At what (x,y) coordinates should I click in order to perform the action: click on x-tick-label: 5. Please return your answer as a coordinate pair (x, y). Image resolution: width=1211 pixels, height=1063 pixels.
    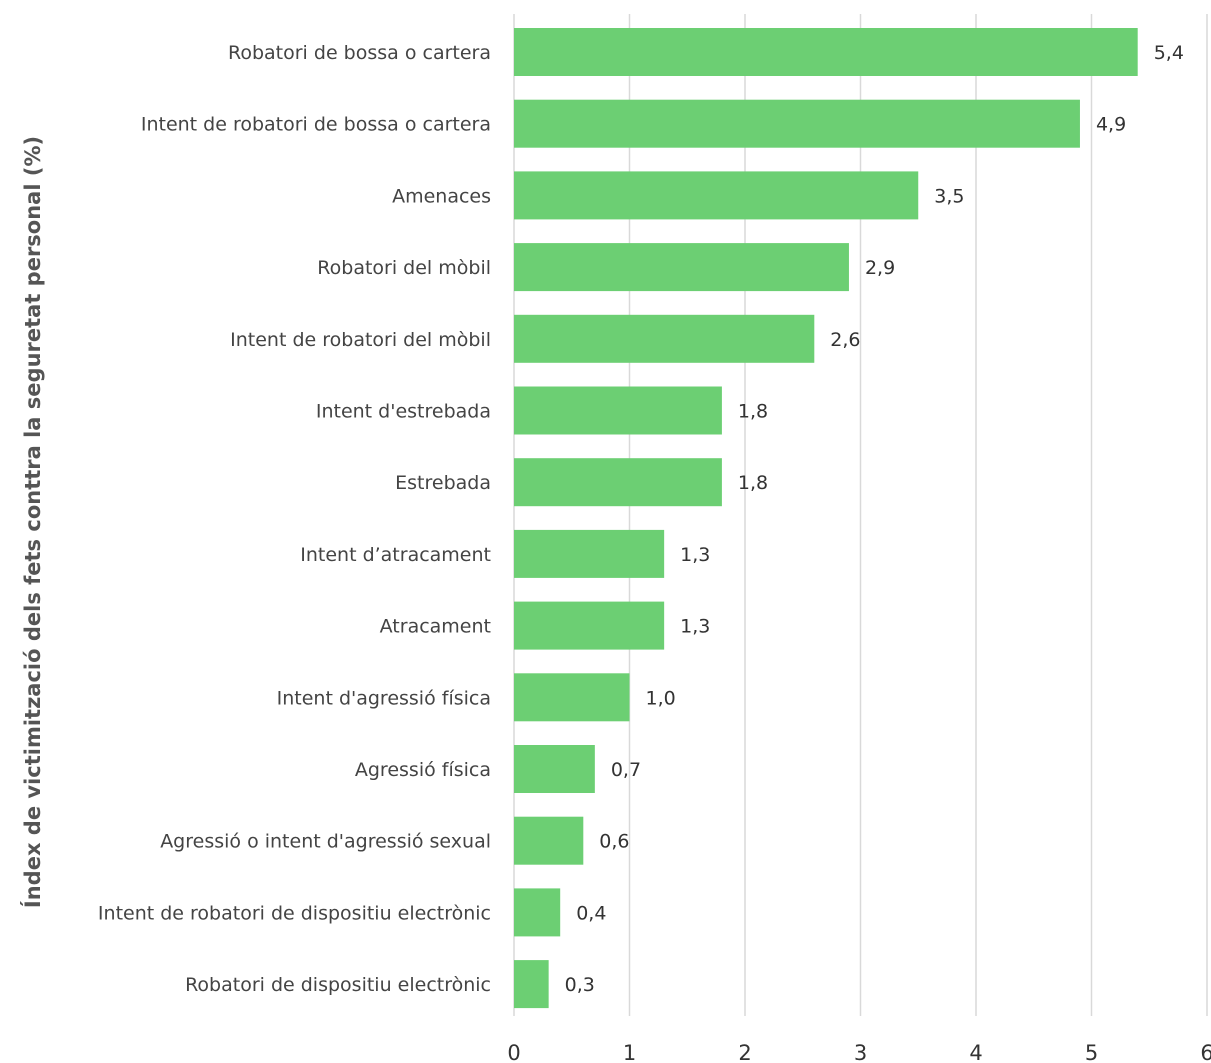
    Looking at the image, I should click on (1091, 1052).